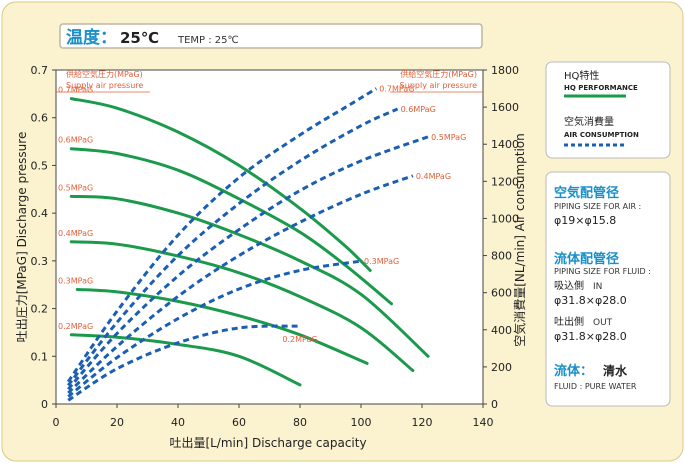  I want to click on temperature-box, so click(271, 36).